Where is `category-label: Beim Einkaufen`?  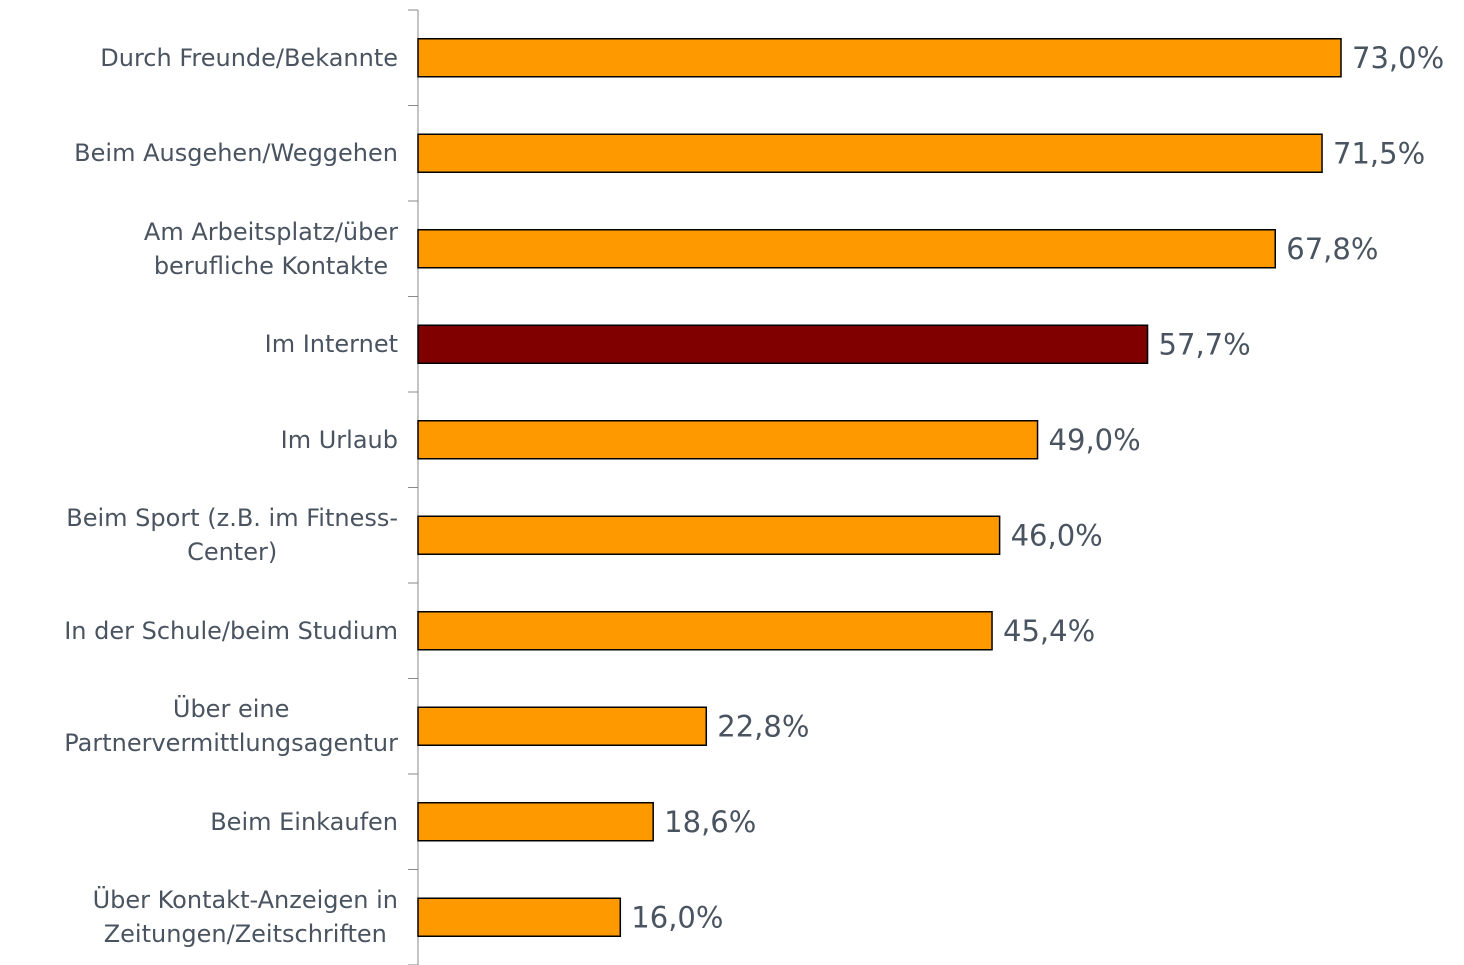 category-label: Beim Einkaufen is located at coordinates (304, 821).